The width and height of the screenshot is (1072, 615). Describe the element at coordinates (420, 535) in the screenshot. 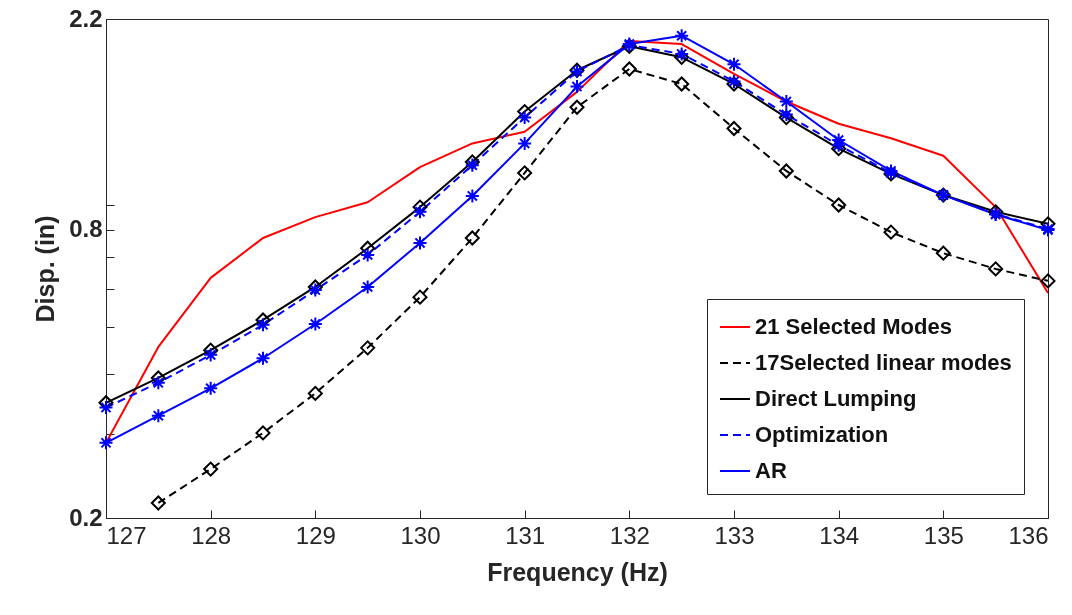

I see `x-tick-label: 130` at that location.